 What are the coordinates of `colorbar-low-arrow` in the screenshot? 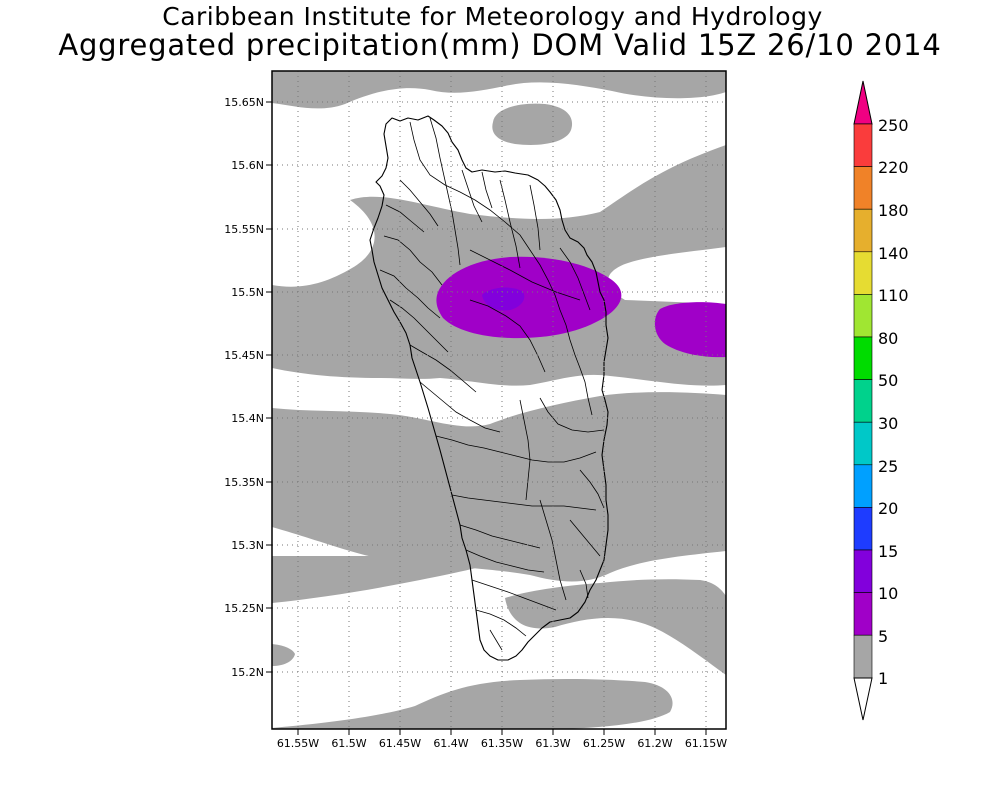 It's located at (863, 699).